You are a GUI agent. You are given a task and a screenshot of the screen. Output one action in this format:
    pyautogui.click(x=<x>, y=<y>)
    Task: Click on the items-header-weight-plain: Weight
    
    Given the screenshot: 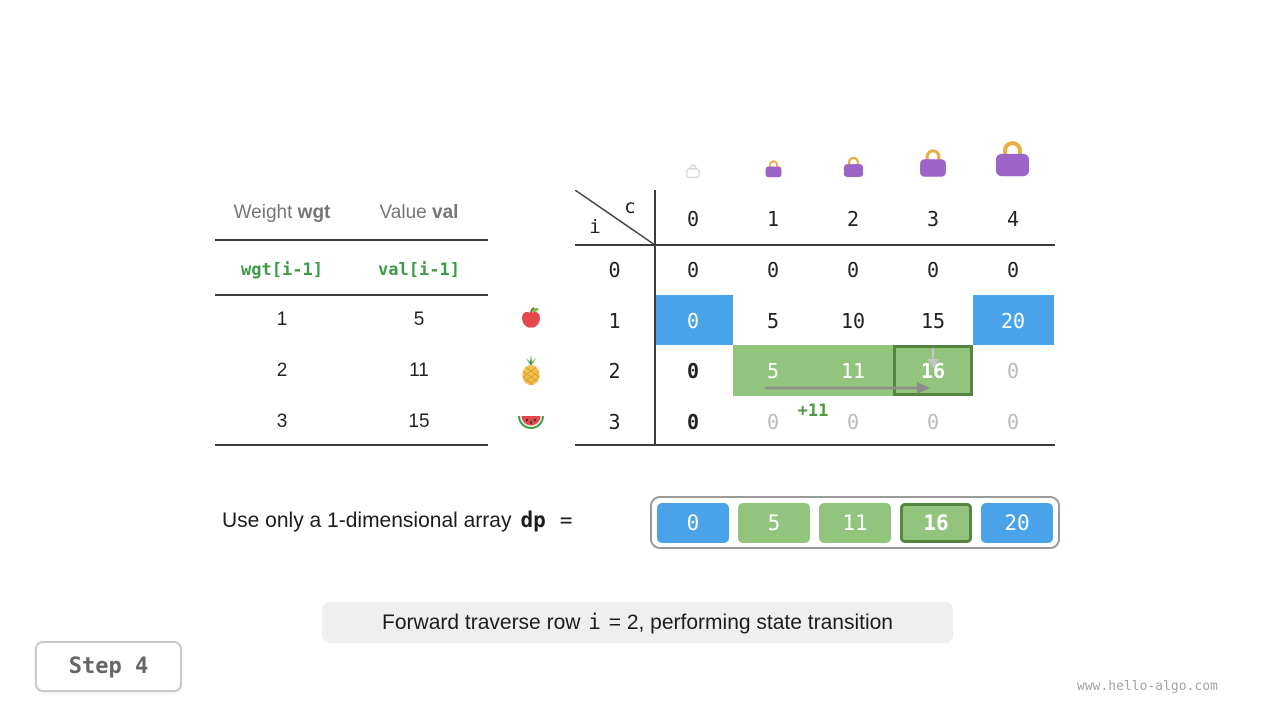 What is the action you would take?
    pyautogui.click(x=265, y=212)
    